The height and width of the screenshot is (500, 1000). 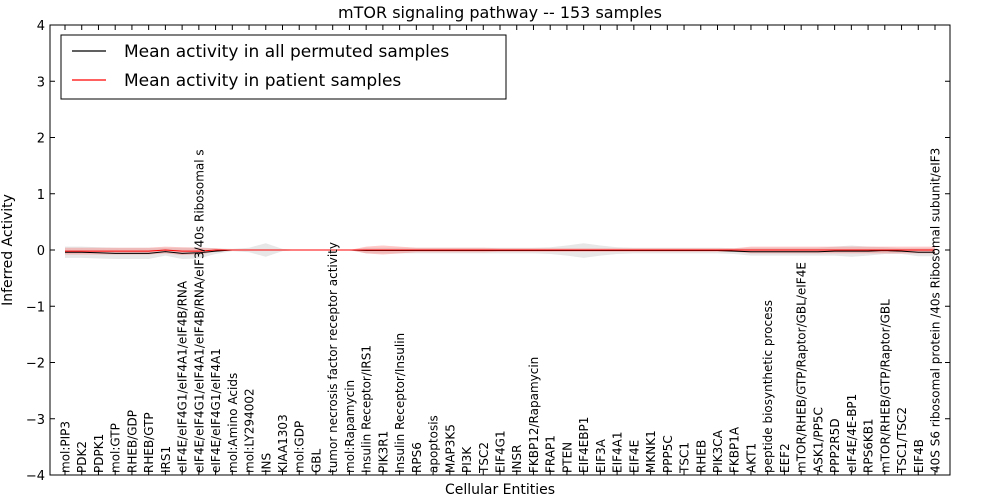 I want to click on x-tick-label: mol:GDP, so click(x=300, y=447).